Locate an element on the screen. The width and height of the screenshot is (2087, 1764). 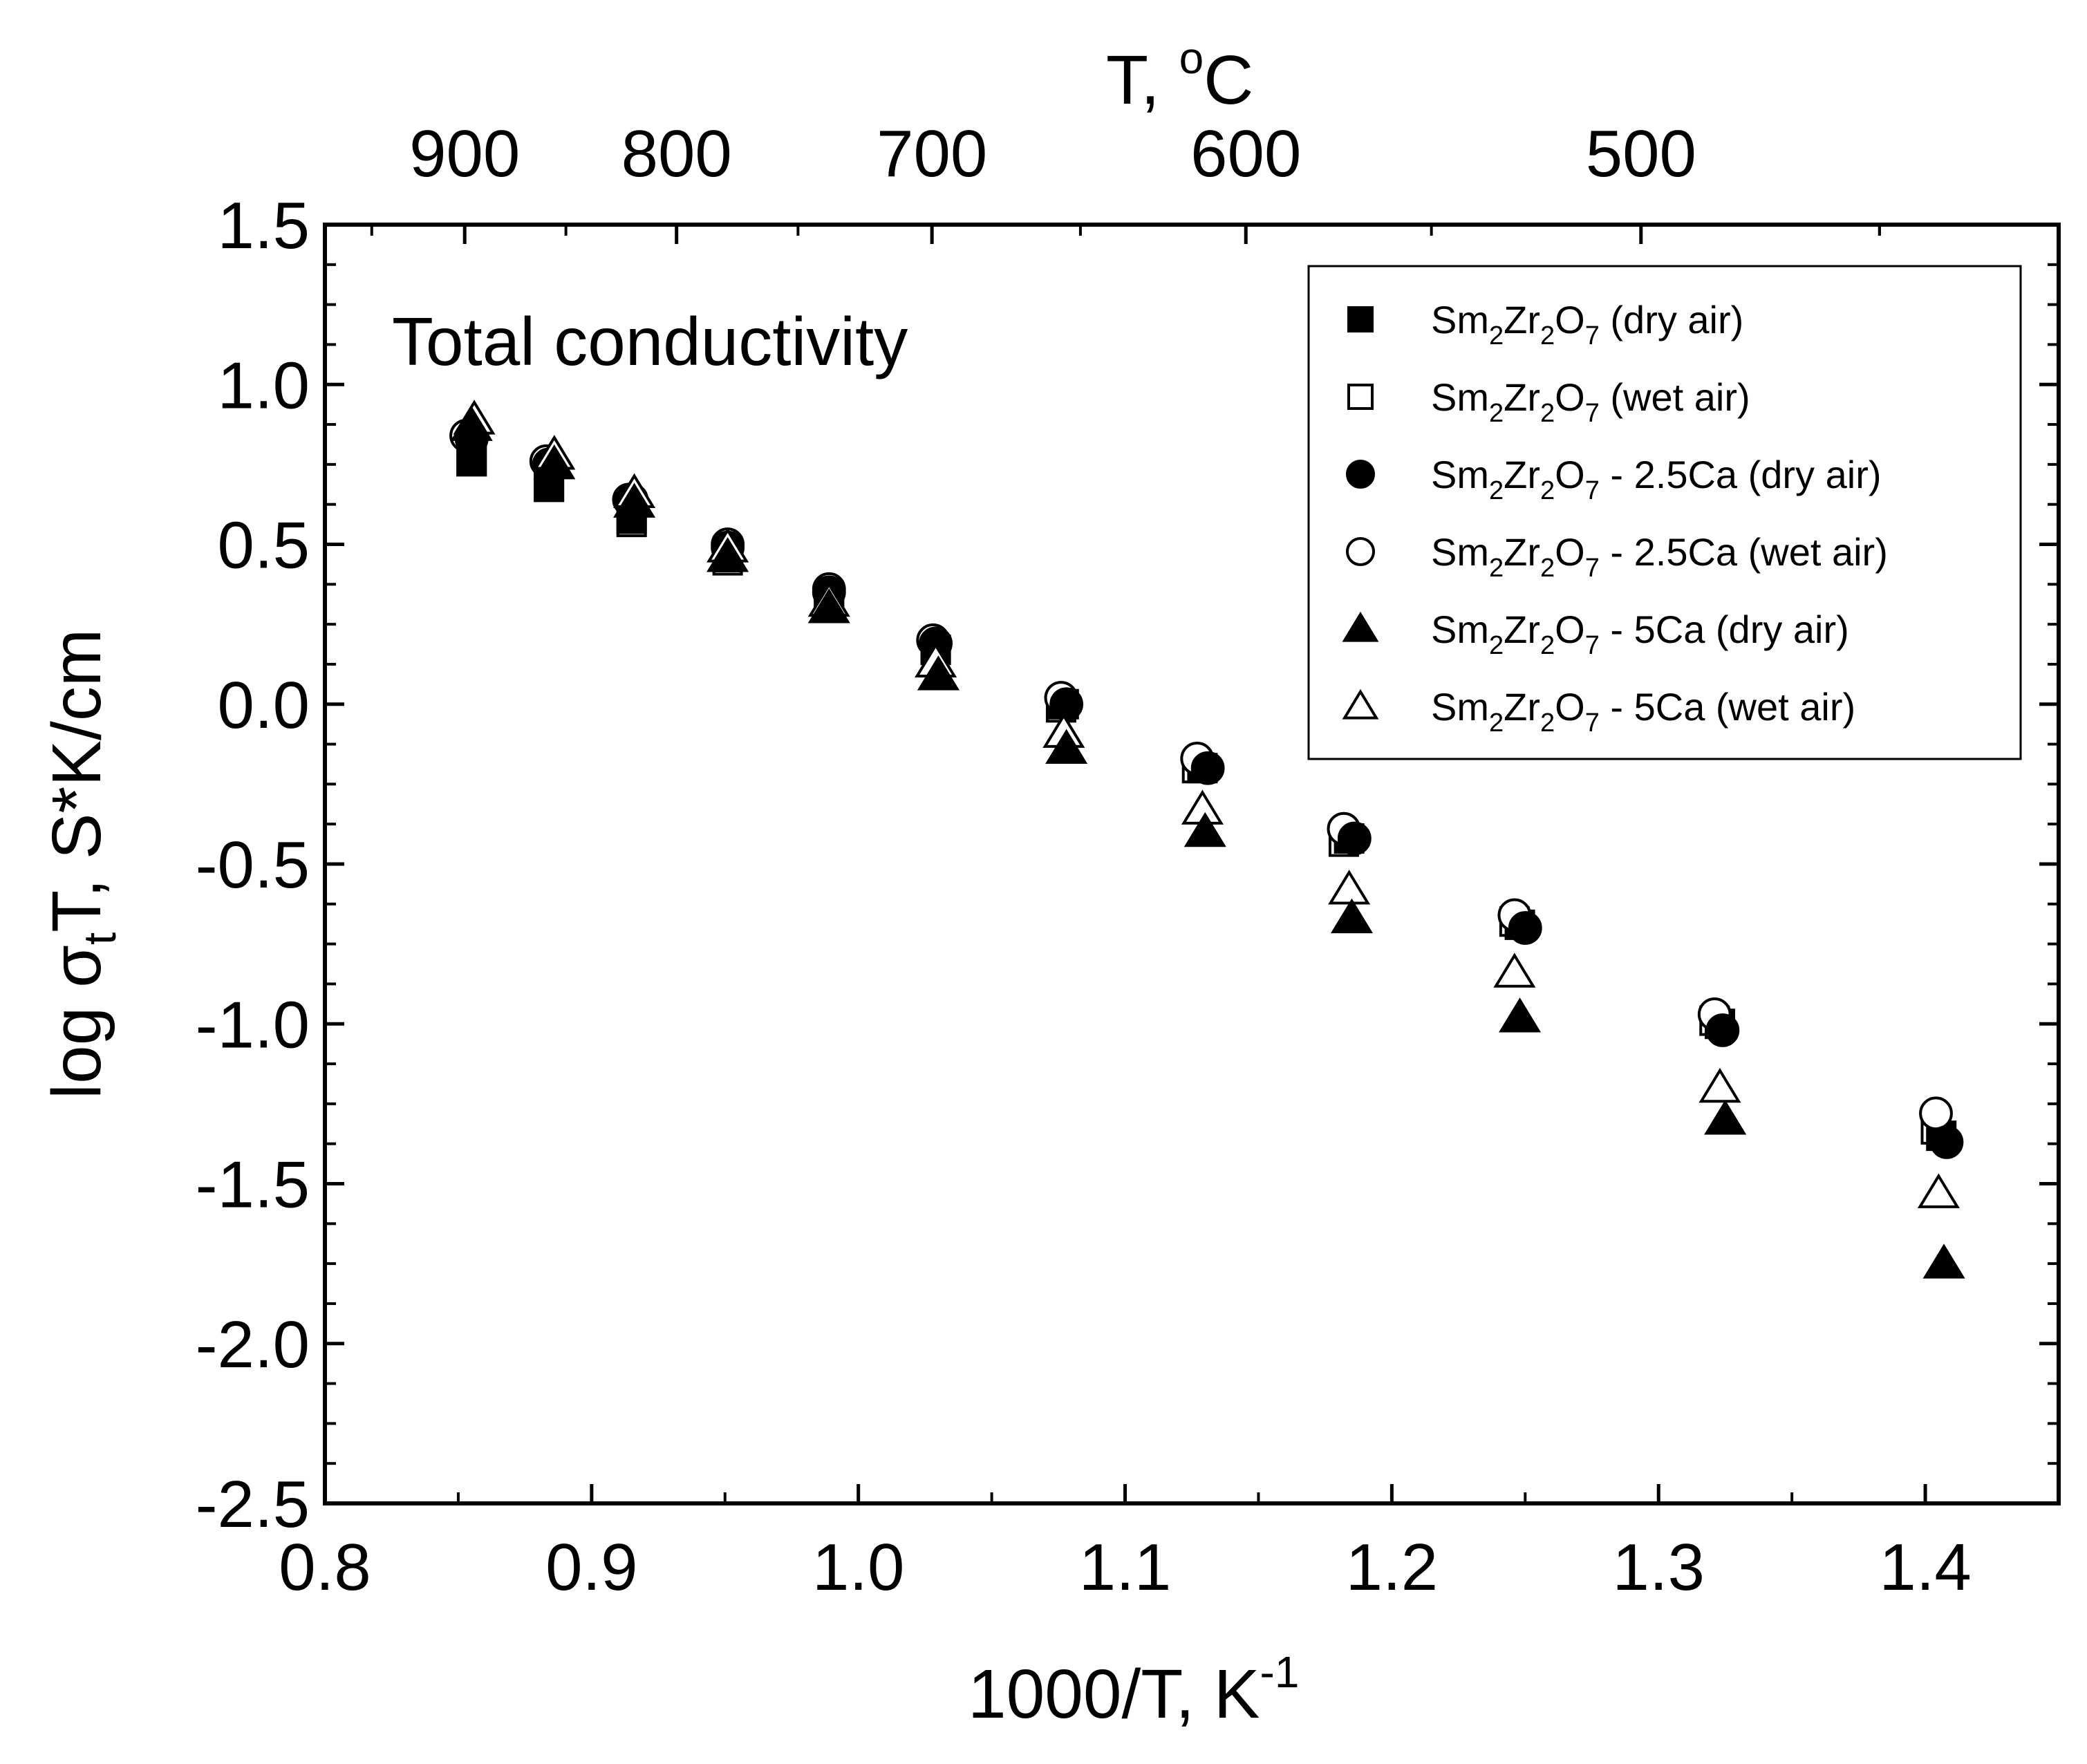
legend-label: Sm2Zr2O7 - 5Ca (dry air) is located at coordinates (1640, 634).